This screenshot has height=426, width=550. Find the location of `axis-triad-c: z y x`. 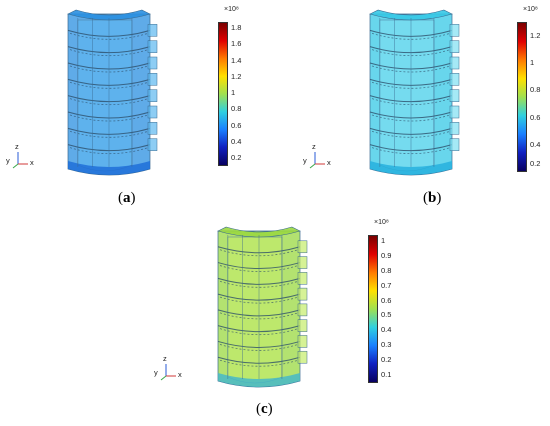

axis-triad-c: z y x is located at coordinates (171, 370).